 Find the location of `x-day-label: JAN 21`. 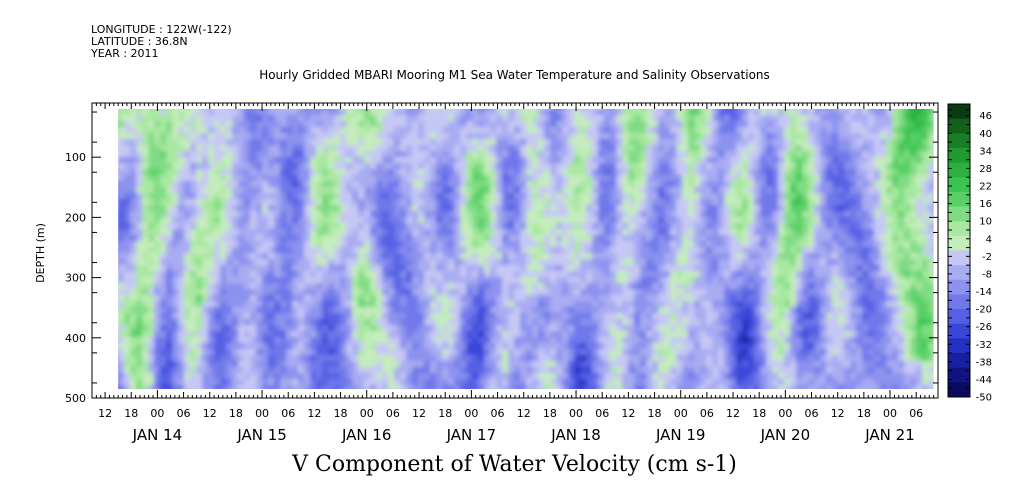

x-day-label: JAN 21 is located at coordinates (889, 435).